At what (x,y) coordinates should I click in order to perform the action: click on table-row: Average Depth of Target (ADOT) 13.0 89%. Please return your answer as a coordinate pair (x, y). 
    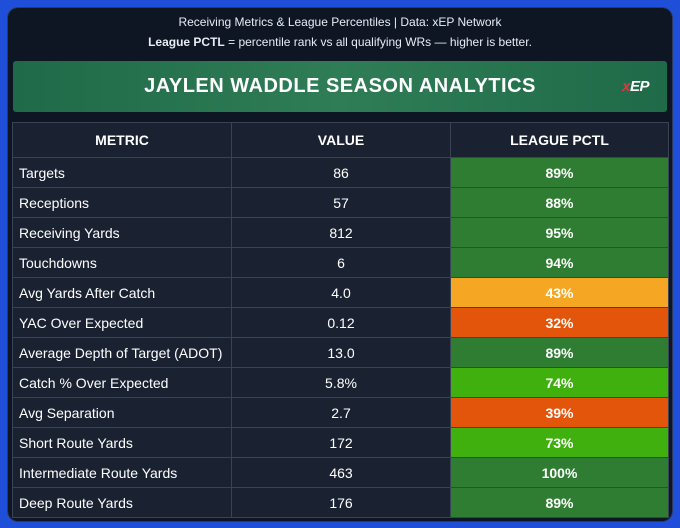
    Looking at the image, I should click on (340, 352).